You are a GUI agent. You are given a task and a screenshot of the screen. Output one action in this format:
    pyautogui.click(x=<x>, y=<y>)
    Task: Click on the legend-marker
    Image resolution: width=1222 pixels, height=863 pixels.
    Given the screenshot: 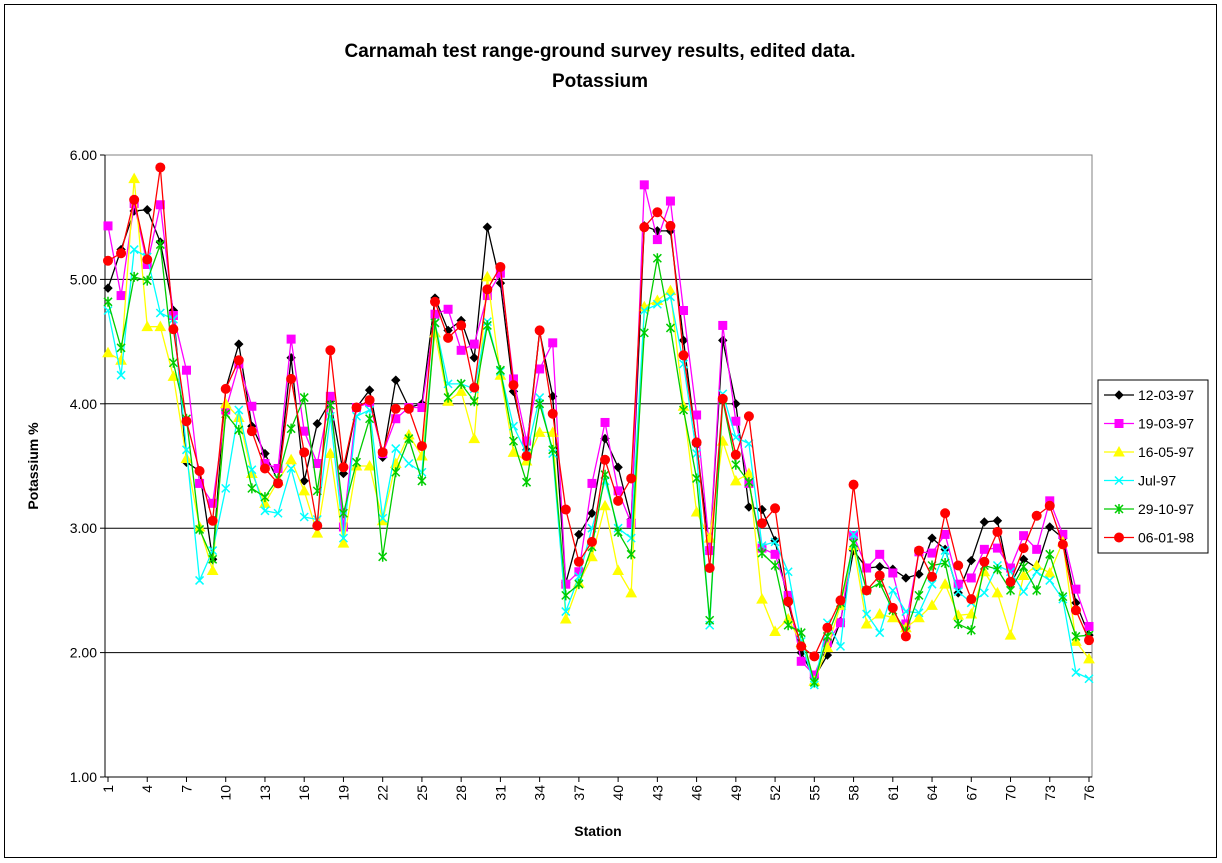 What is the action you would take?
    pyautogui.click(x=1119, y=480)
    